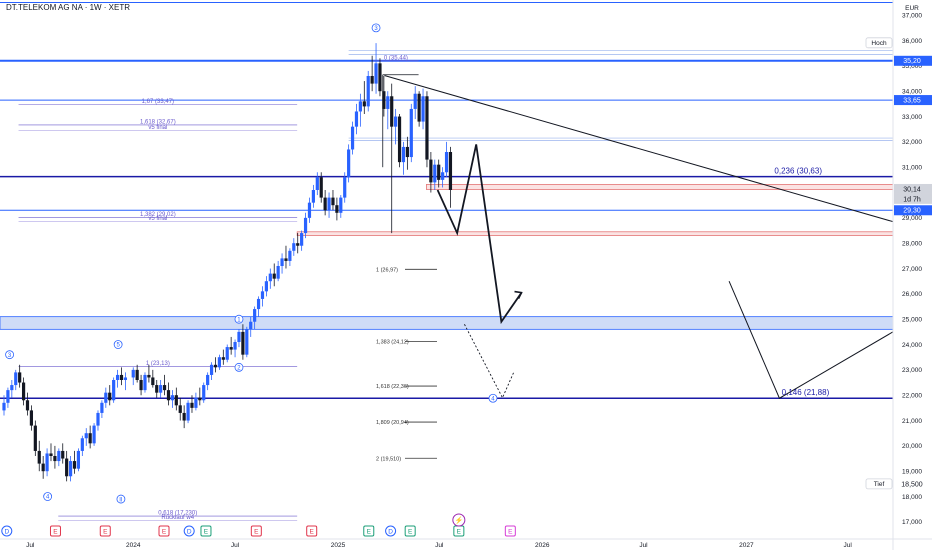 This screenshot has width=932, height=550. I want to click on y-tick-label: 27,000, so click(912, 269).